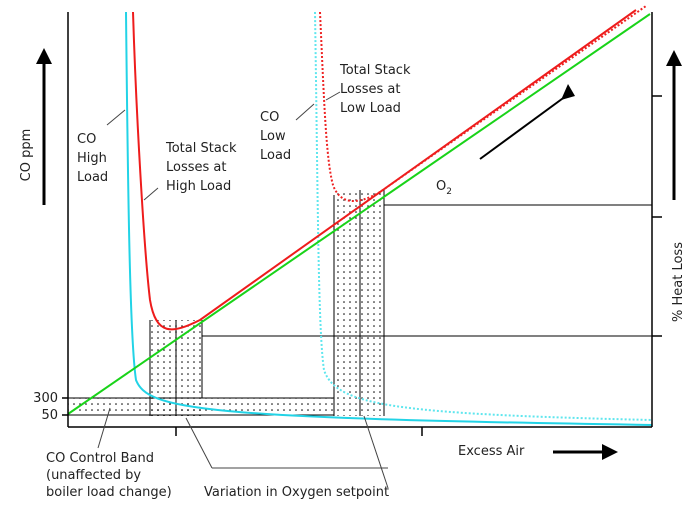  What do you see at coordinates (94, 158) in the screenshot?
I see `co-high-load-label: CO High Load` at bounding box center [94, 158].